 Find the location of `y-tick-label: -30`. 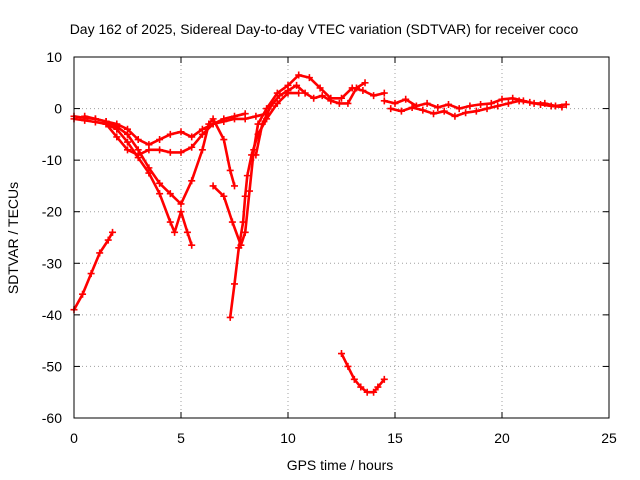

y-tick-label: -30 is located at coordinates (52, 263).